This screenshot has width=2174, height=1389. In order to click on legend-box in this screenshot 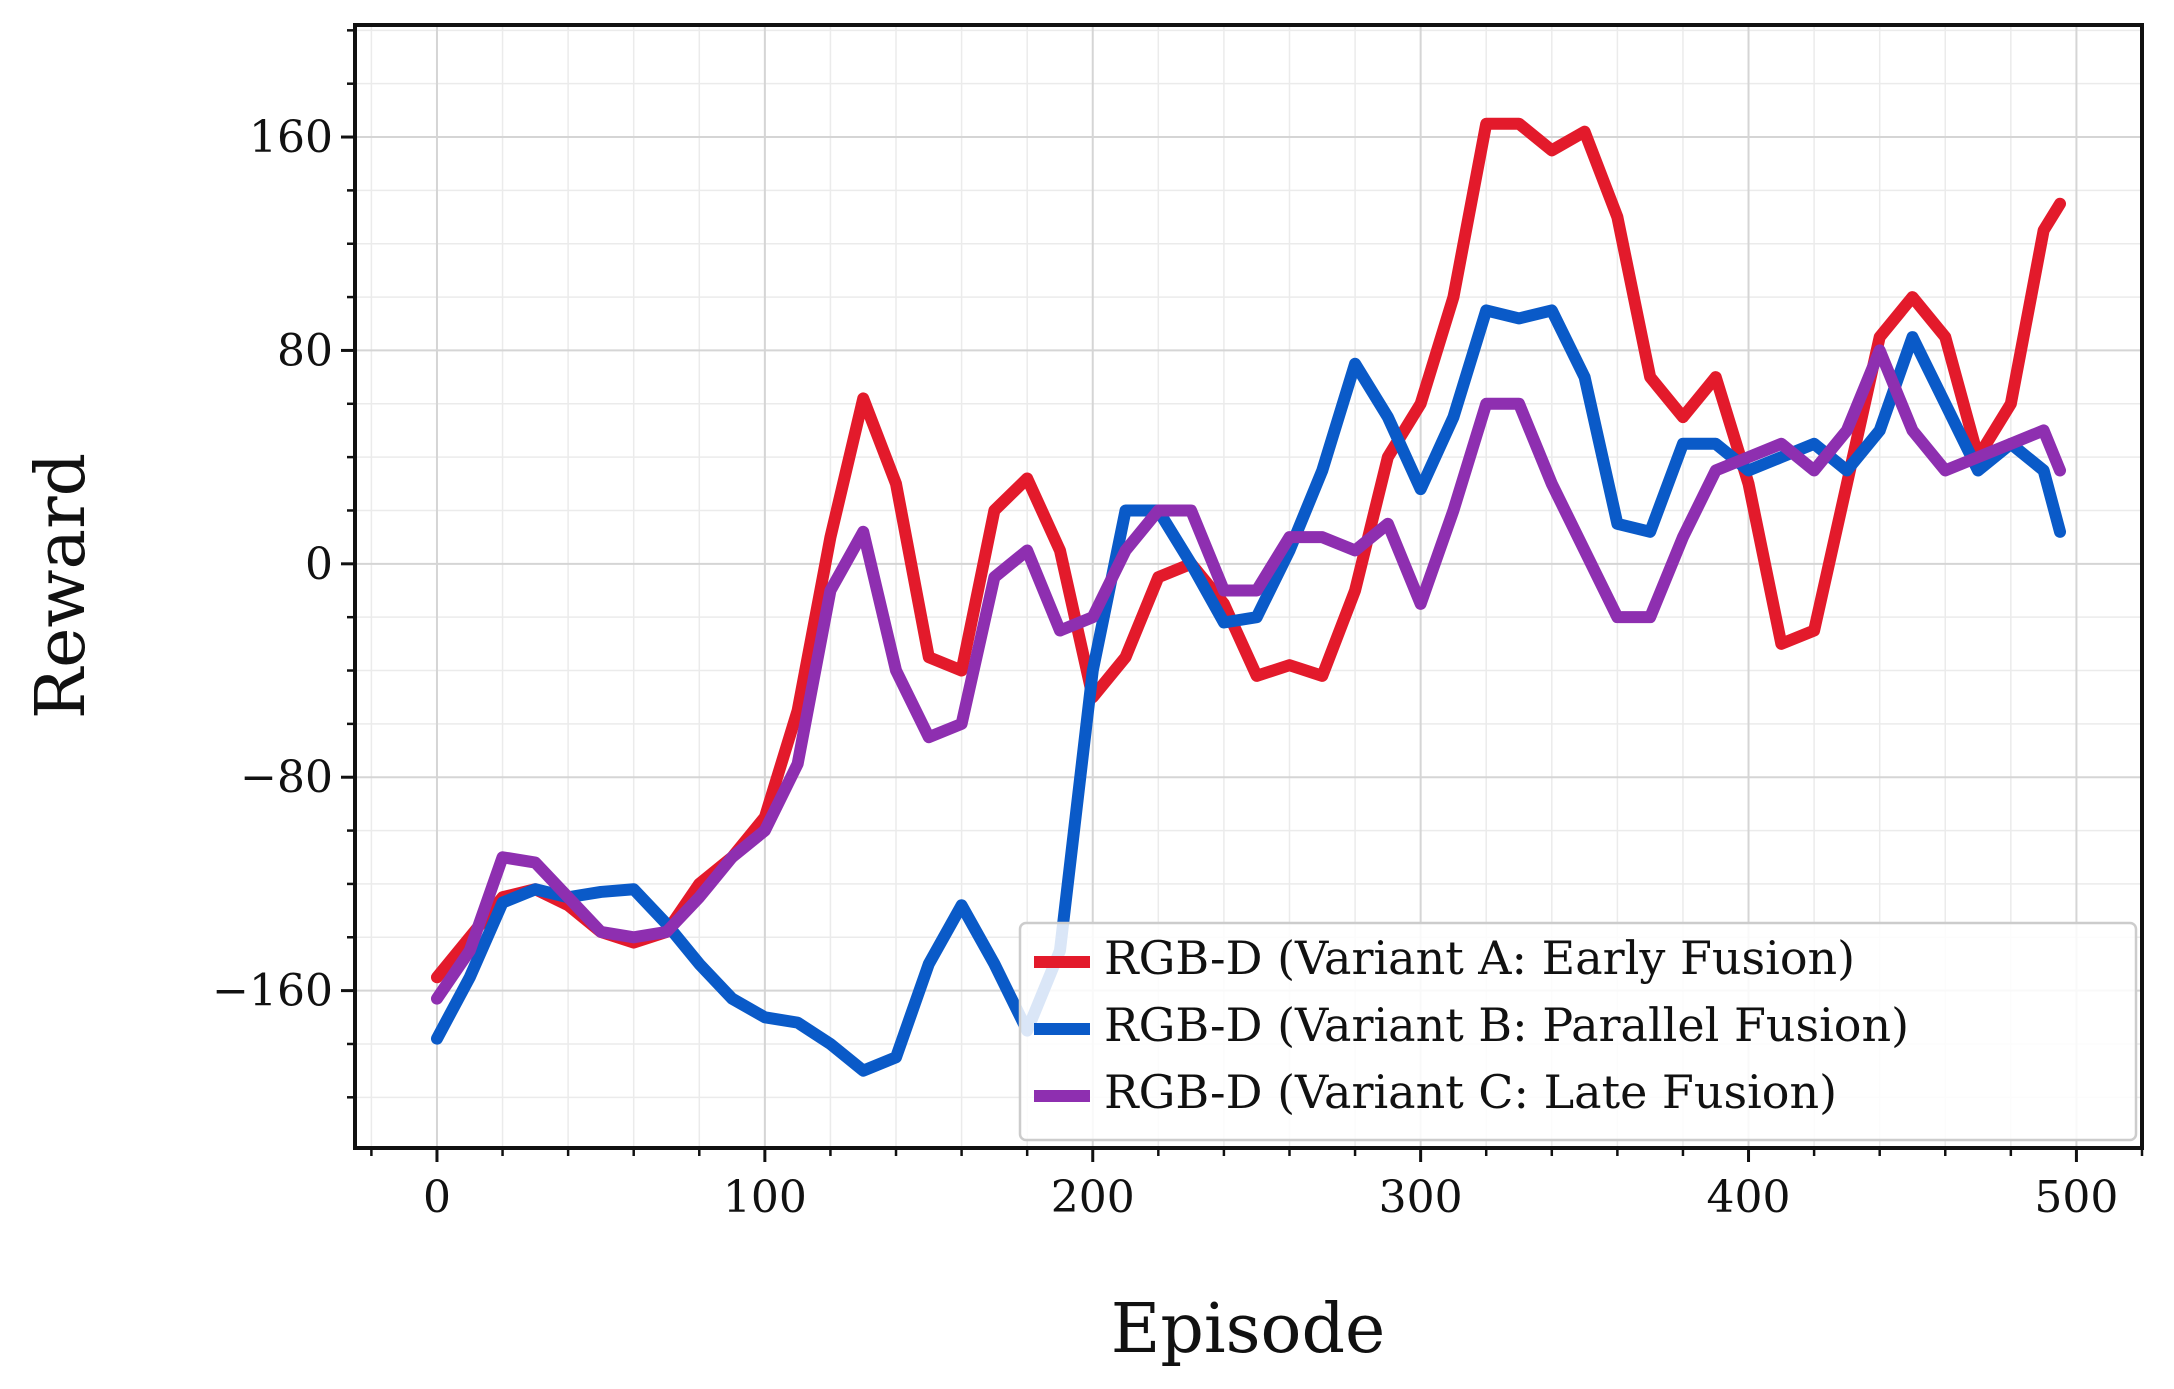, I will do `click(1578, 1031)`.